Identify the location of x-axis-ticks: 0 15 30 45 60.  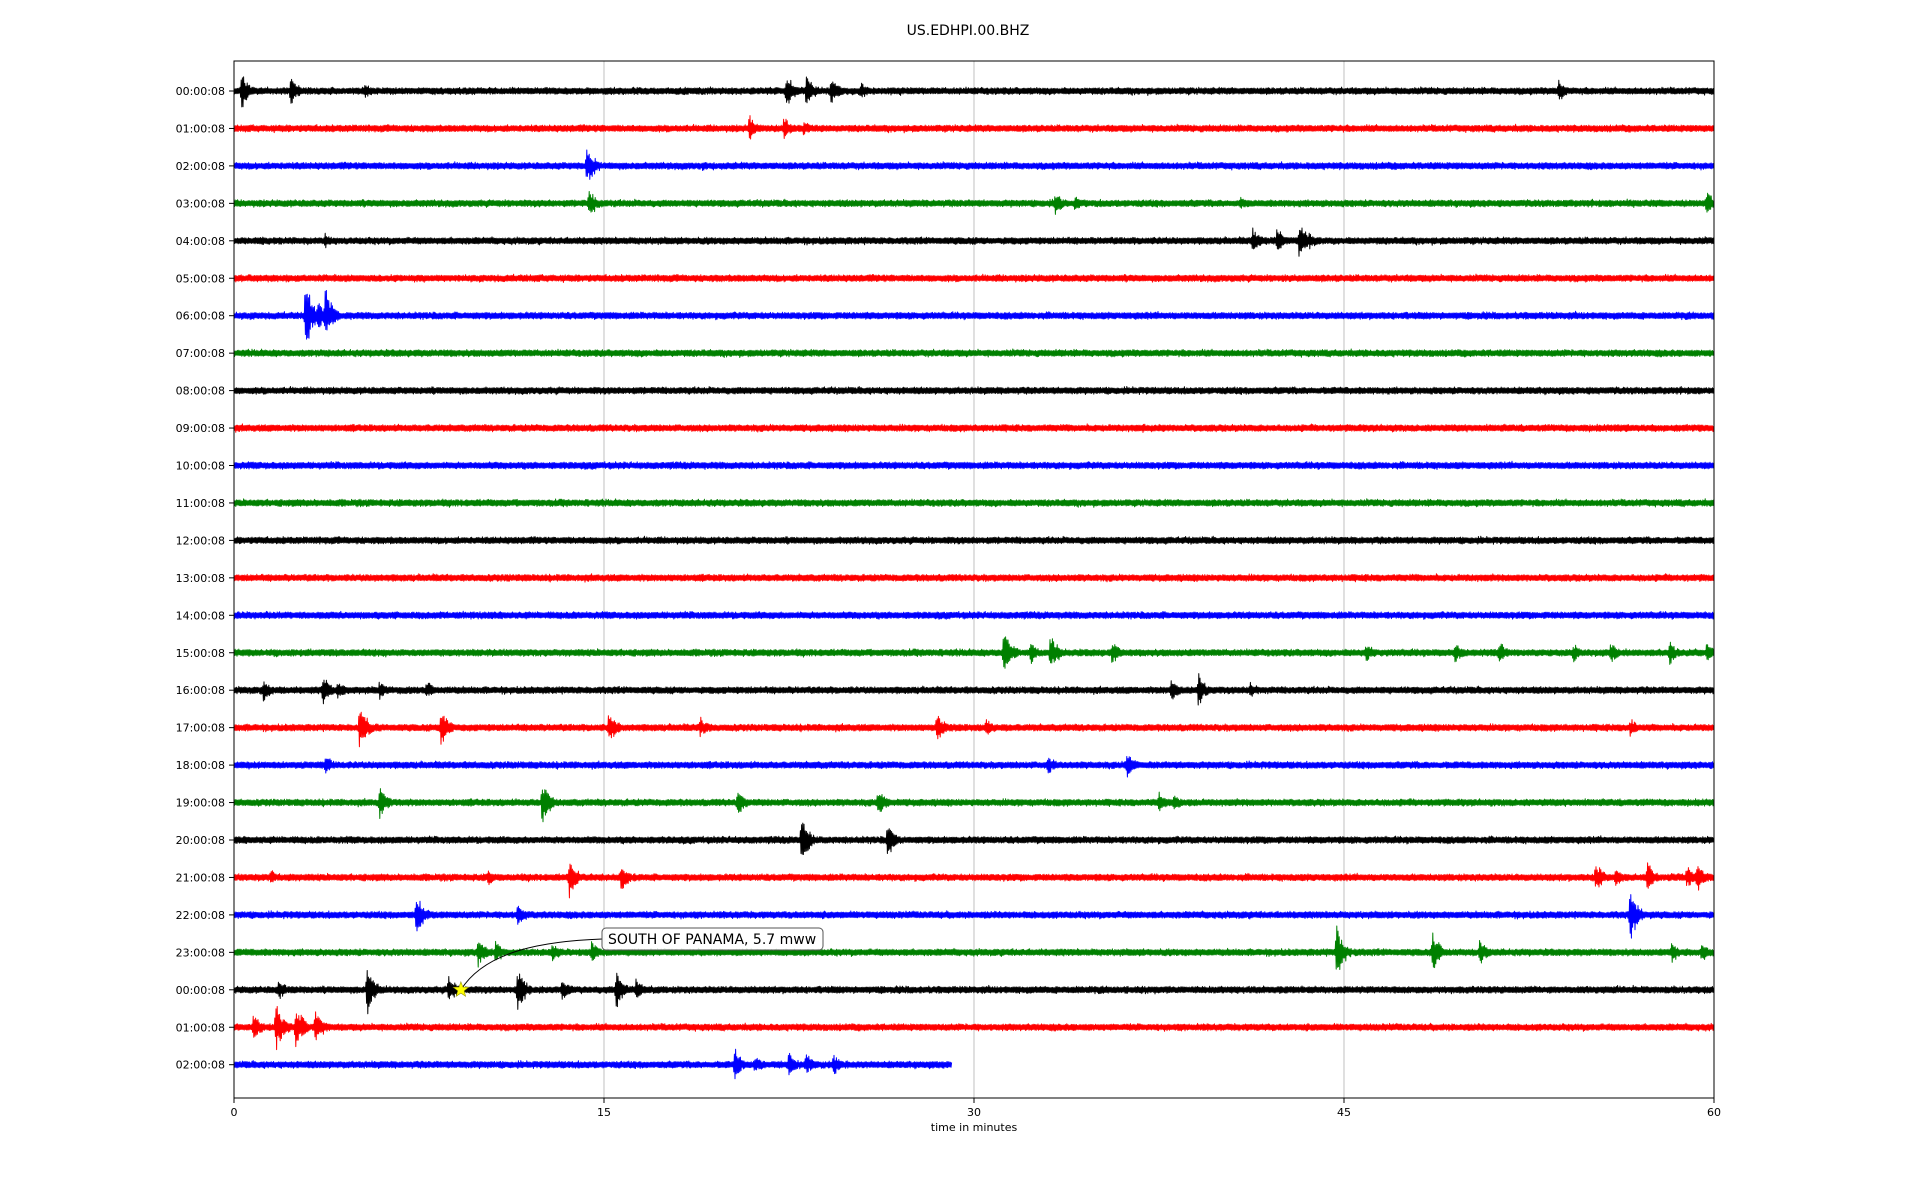
(976, 1108).